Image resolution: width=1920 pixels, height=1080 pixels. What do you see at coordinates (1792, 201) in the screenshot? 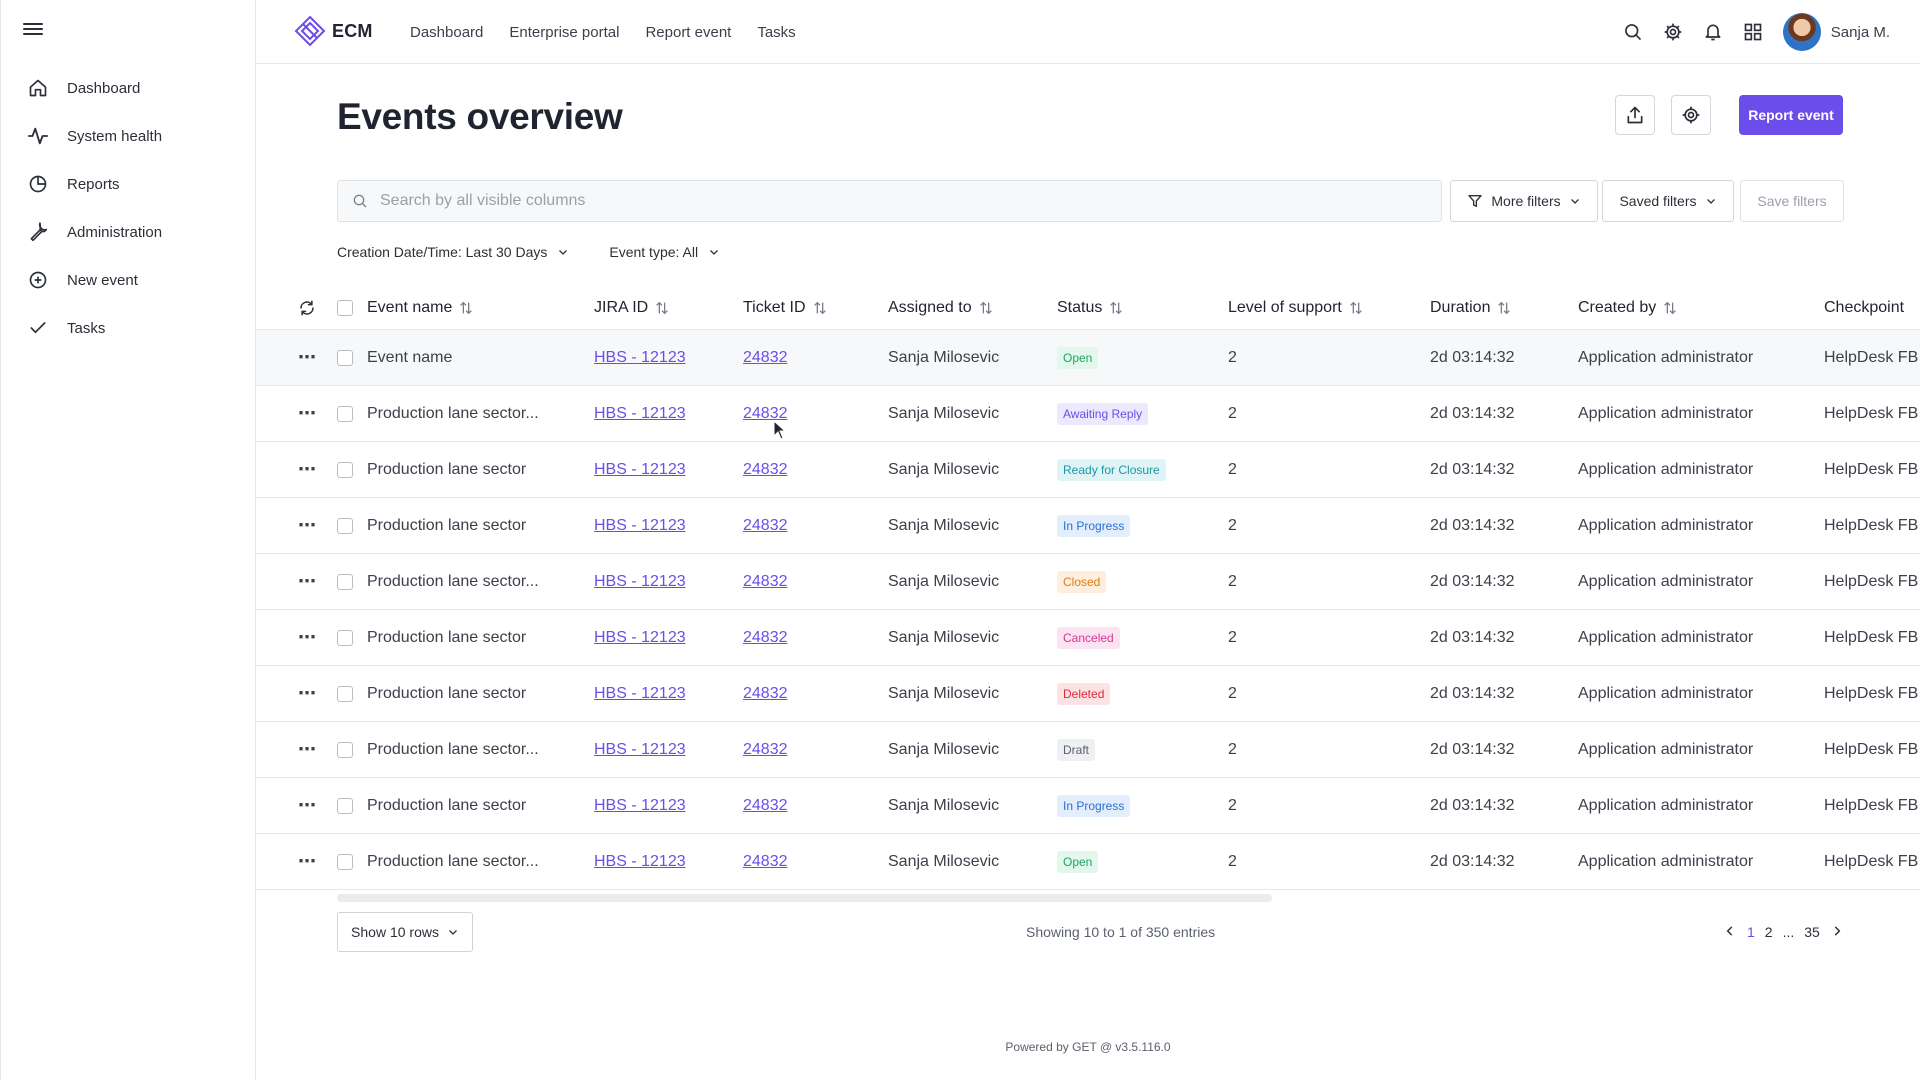
I see `save-filters-button: Save filters` at bounding box center [1792, 201].